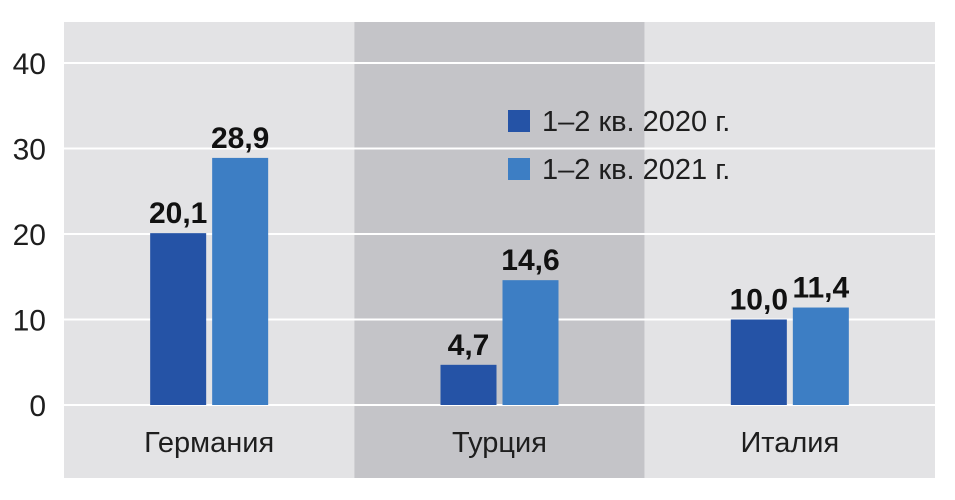 The width and height of the screenshot is (955, 500). Describe the element at coordinates (469, 345) in the screenshot. I see `data-label: 4,7` at that location.